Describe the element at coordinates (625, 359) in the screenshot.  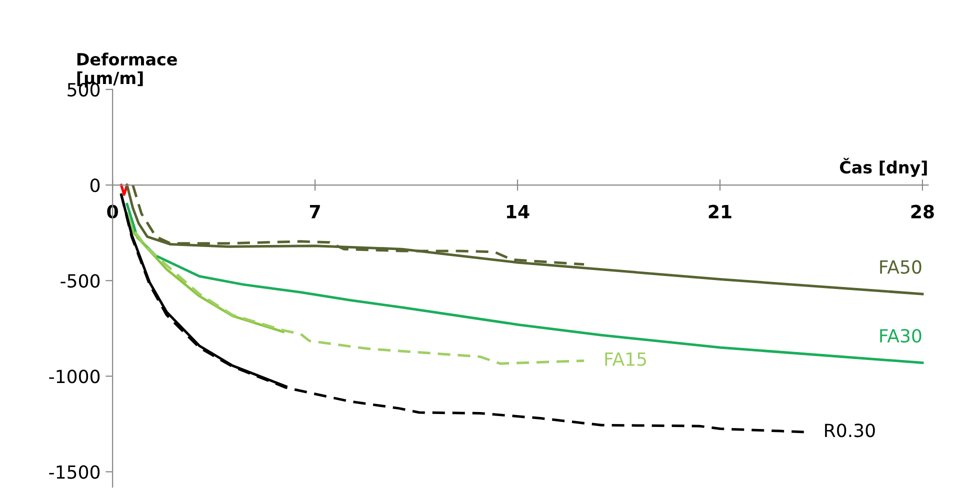
I see `series-label: FA15` at that location.